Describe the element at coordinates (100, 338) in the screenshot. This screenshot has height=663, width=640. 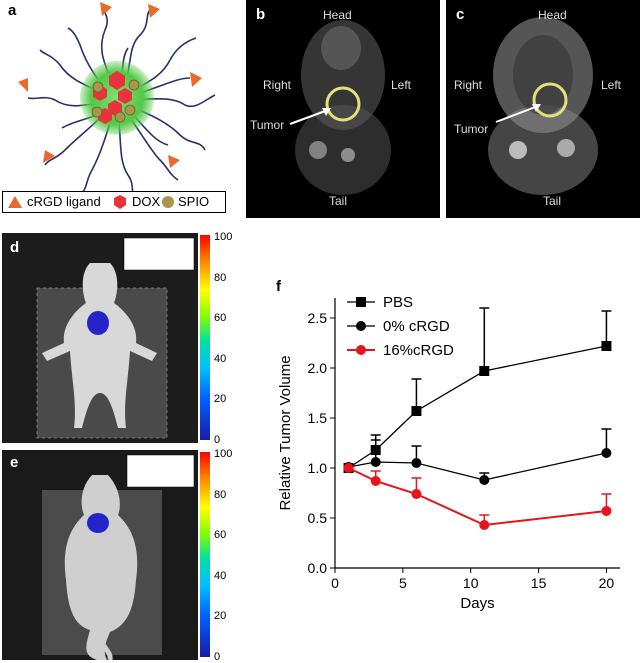
I see `bioluminescence-image-d: d` at that location.